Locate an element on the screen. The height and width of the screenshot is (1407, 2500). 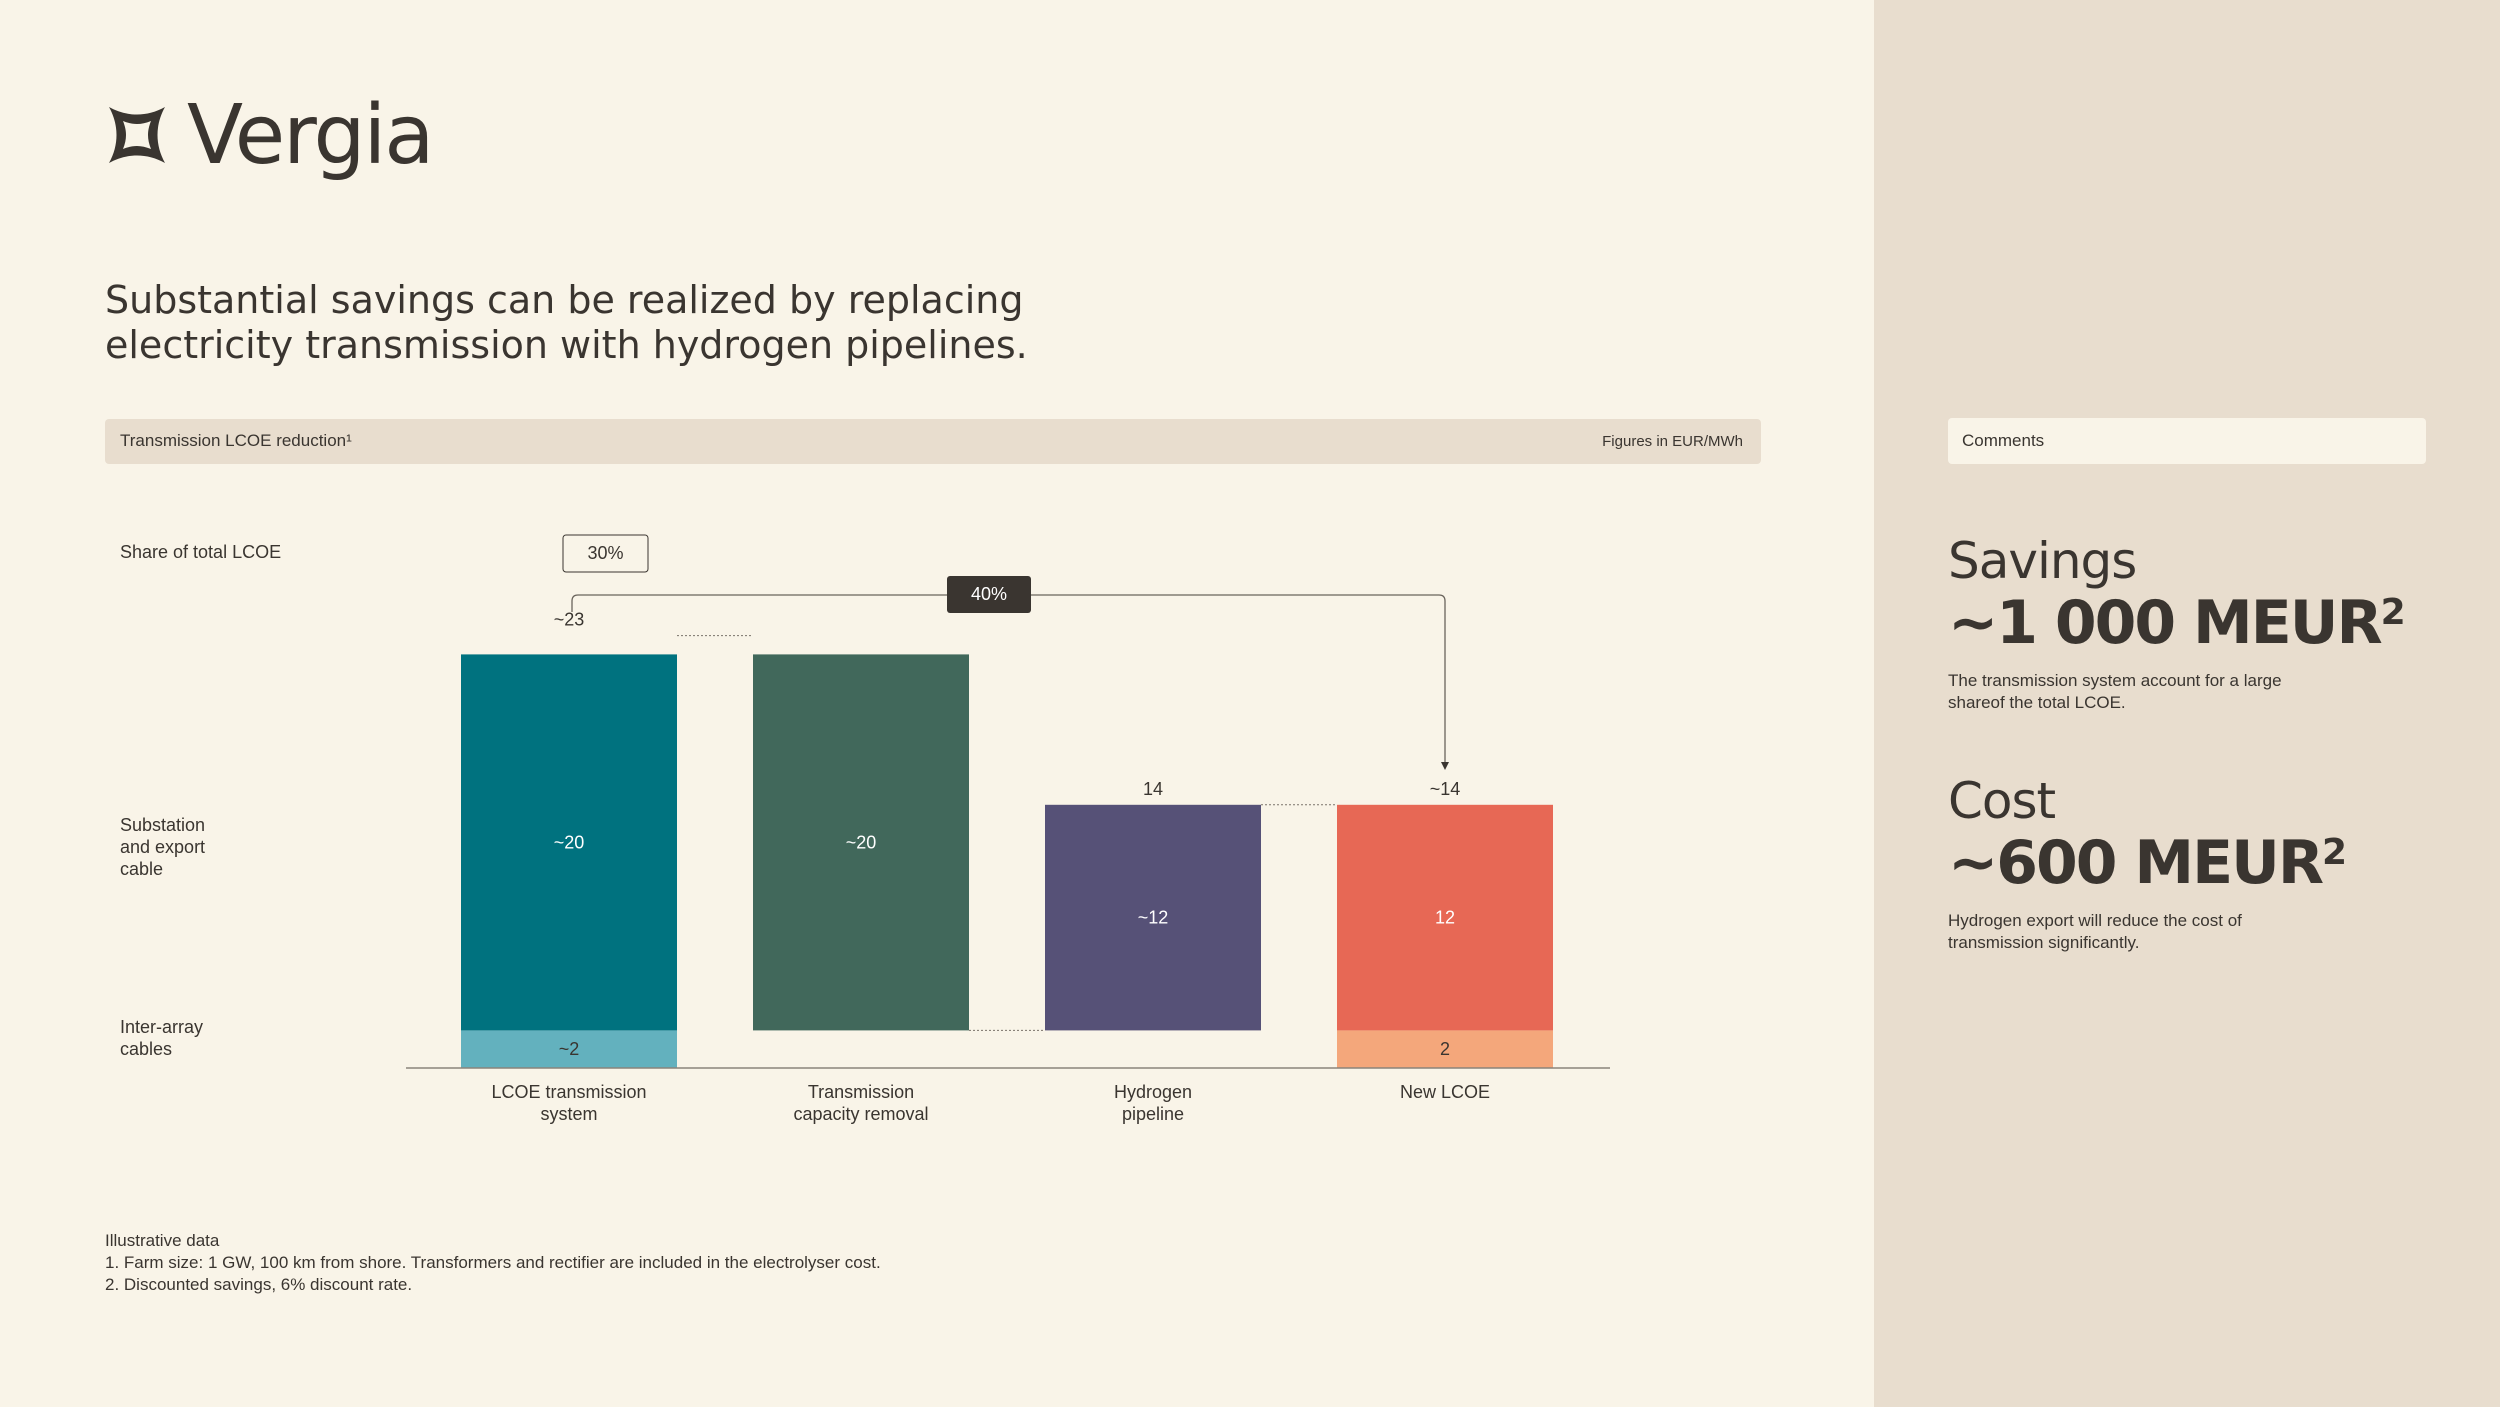
chart-title: Transmission LCOE reduction¹ is located at coordinates (236, 440).